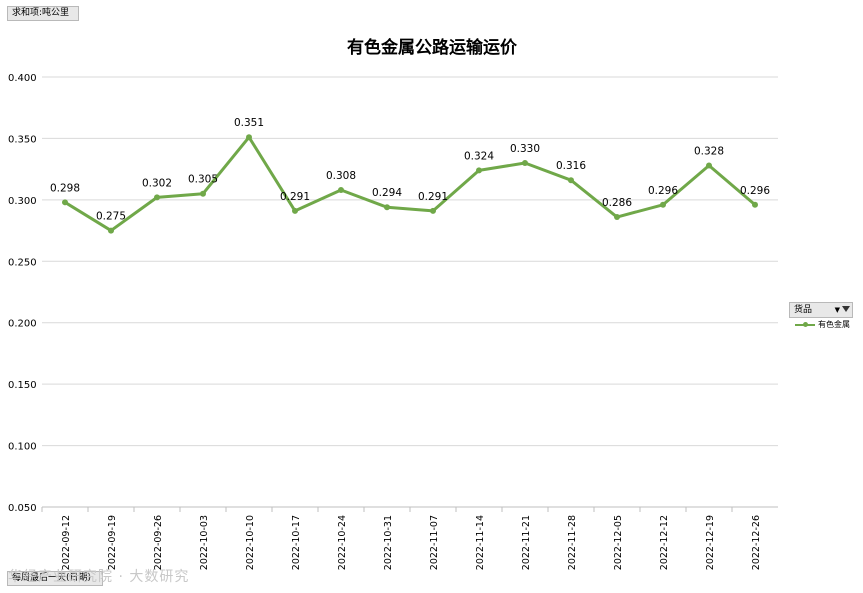 Image resolution: width=863 pixels, height=593 pixels. Describe the element at coordinates (112, 542) in the screenshot. I see `x-tick-label: 2022-09-19` at that location.